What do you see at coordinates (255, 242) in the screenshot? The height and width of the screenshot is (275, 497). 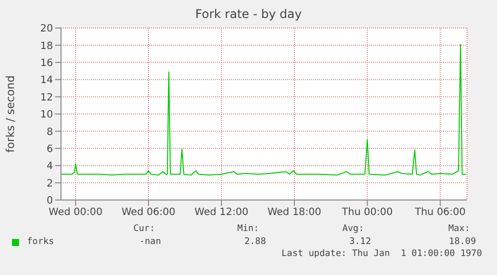 I see `text: 2.88` at bounding box center [255, 242].